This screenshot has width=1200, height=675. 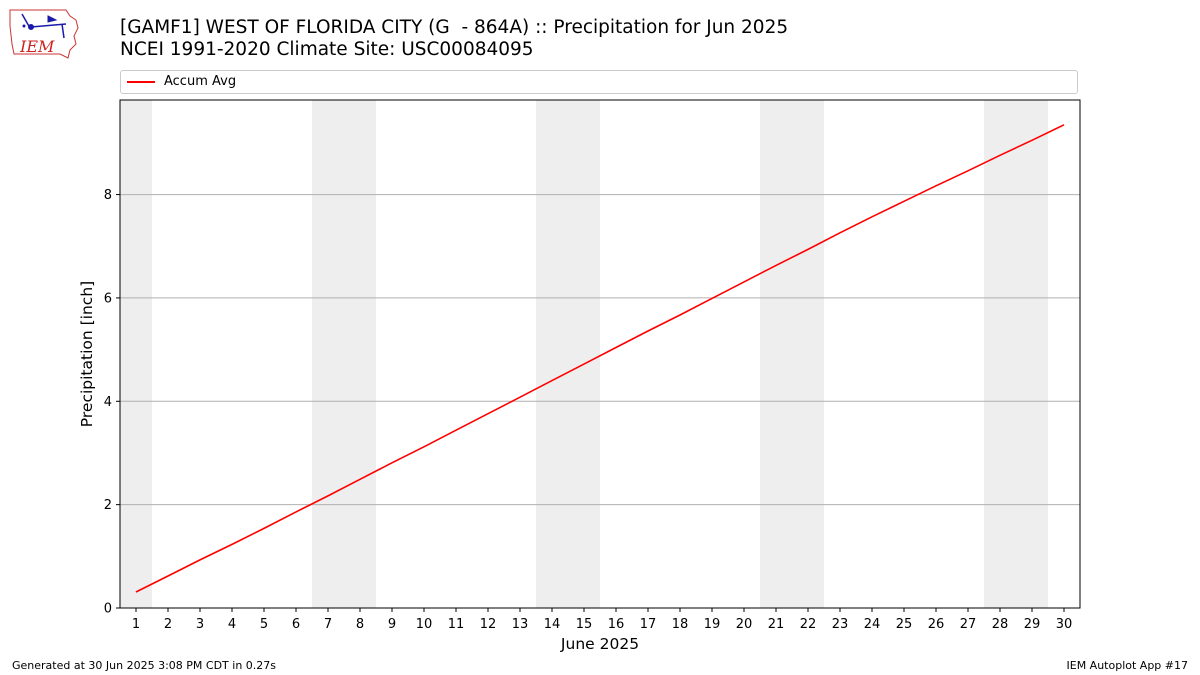 What do you see at coordinates (872, 624) in the screenshot?
I see `x-tick-label-24: 24` at bounding box center [872, 624].